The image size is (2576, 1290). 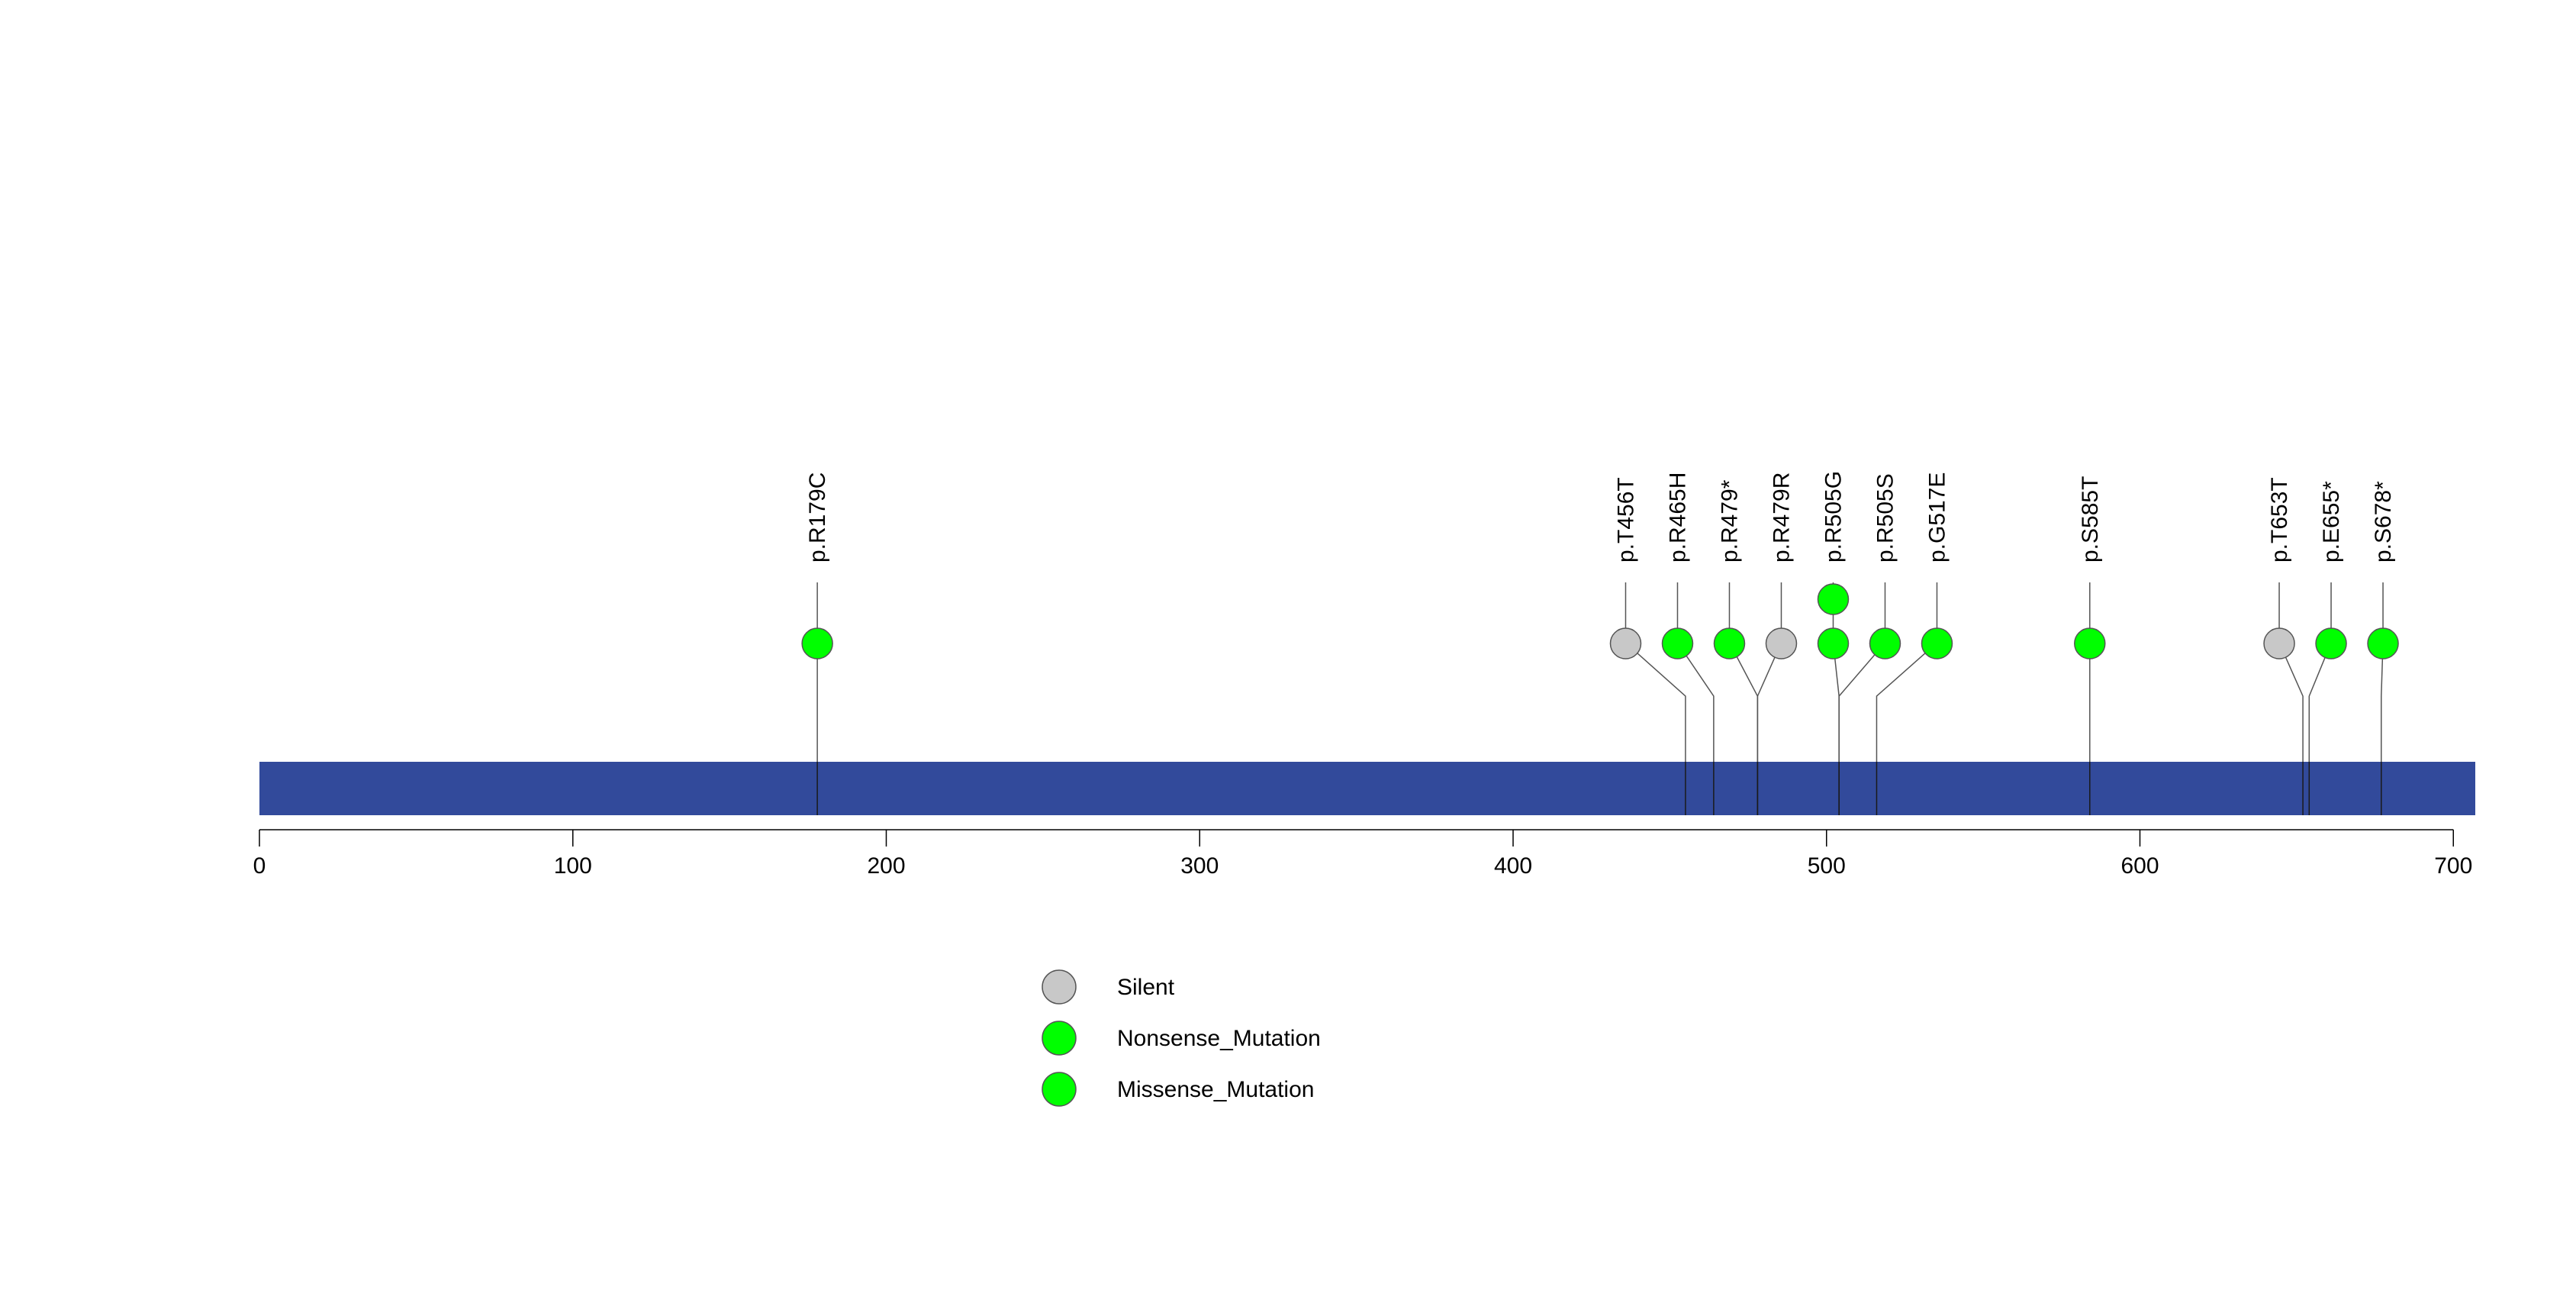 I want to click on legend-label: Nonsense_Mutation, so click(x=1219, y=1039).